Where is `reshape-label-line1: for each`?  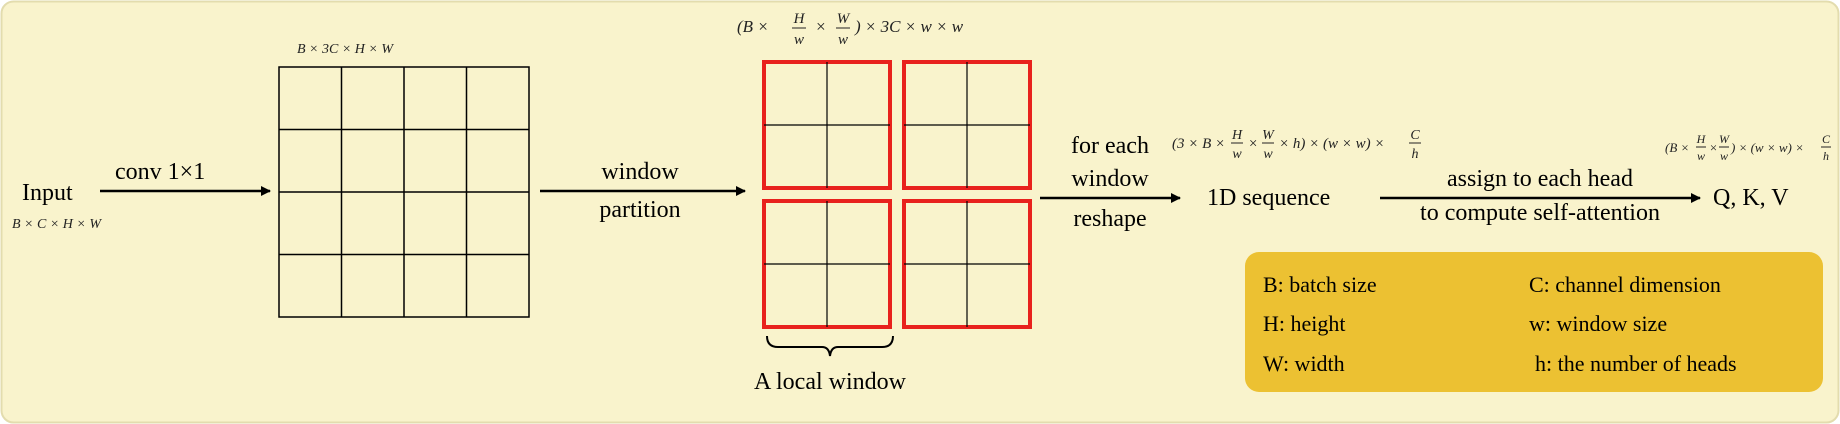 reshape-label-line1: for each is located at coordinates (1110, 146).